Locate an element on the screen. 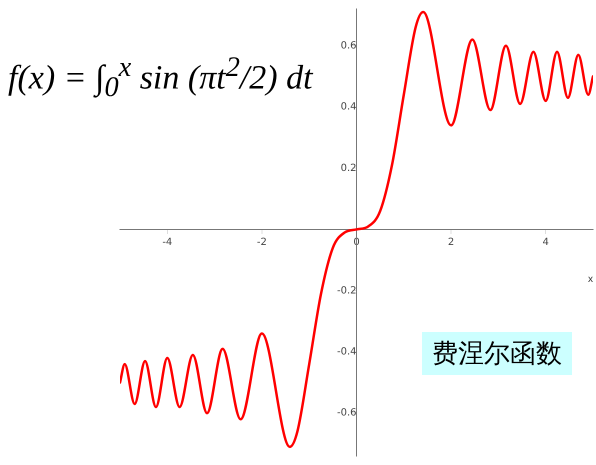  x-tick-label: 2 is located at coordinates (451, 242).